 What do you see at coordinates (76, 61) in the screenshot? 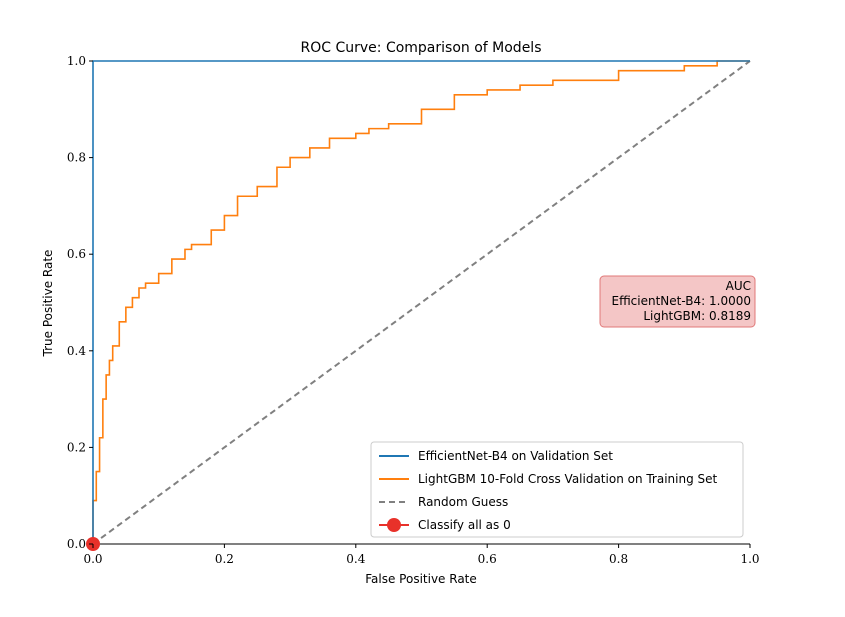
I see `y-tick-label: 1.0` at bounding box center [76, 61].